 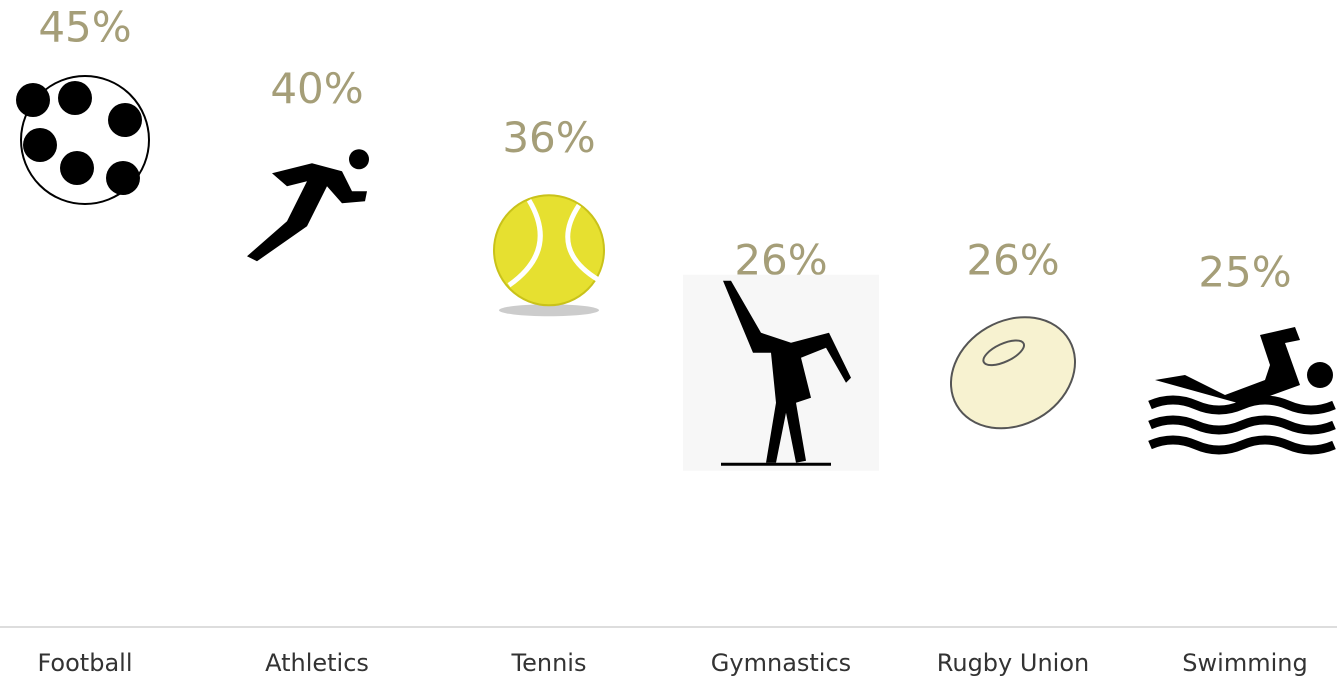 I want to click on value-label: 40%, so click(x=316, y=88).